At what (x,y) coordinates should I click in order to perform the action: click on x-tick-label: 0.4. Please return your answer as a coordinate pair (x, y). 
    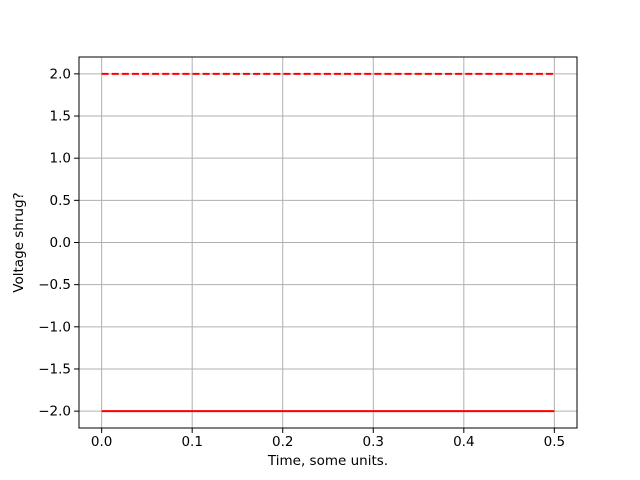
    Looking at the image, I should click on (463, 442).